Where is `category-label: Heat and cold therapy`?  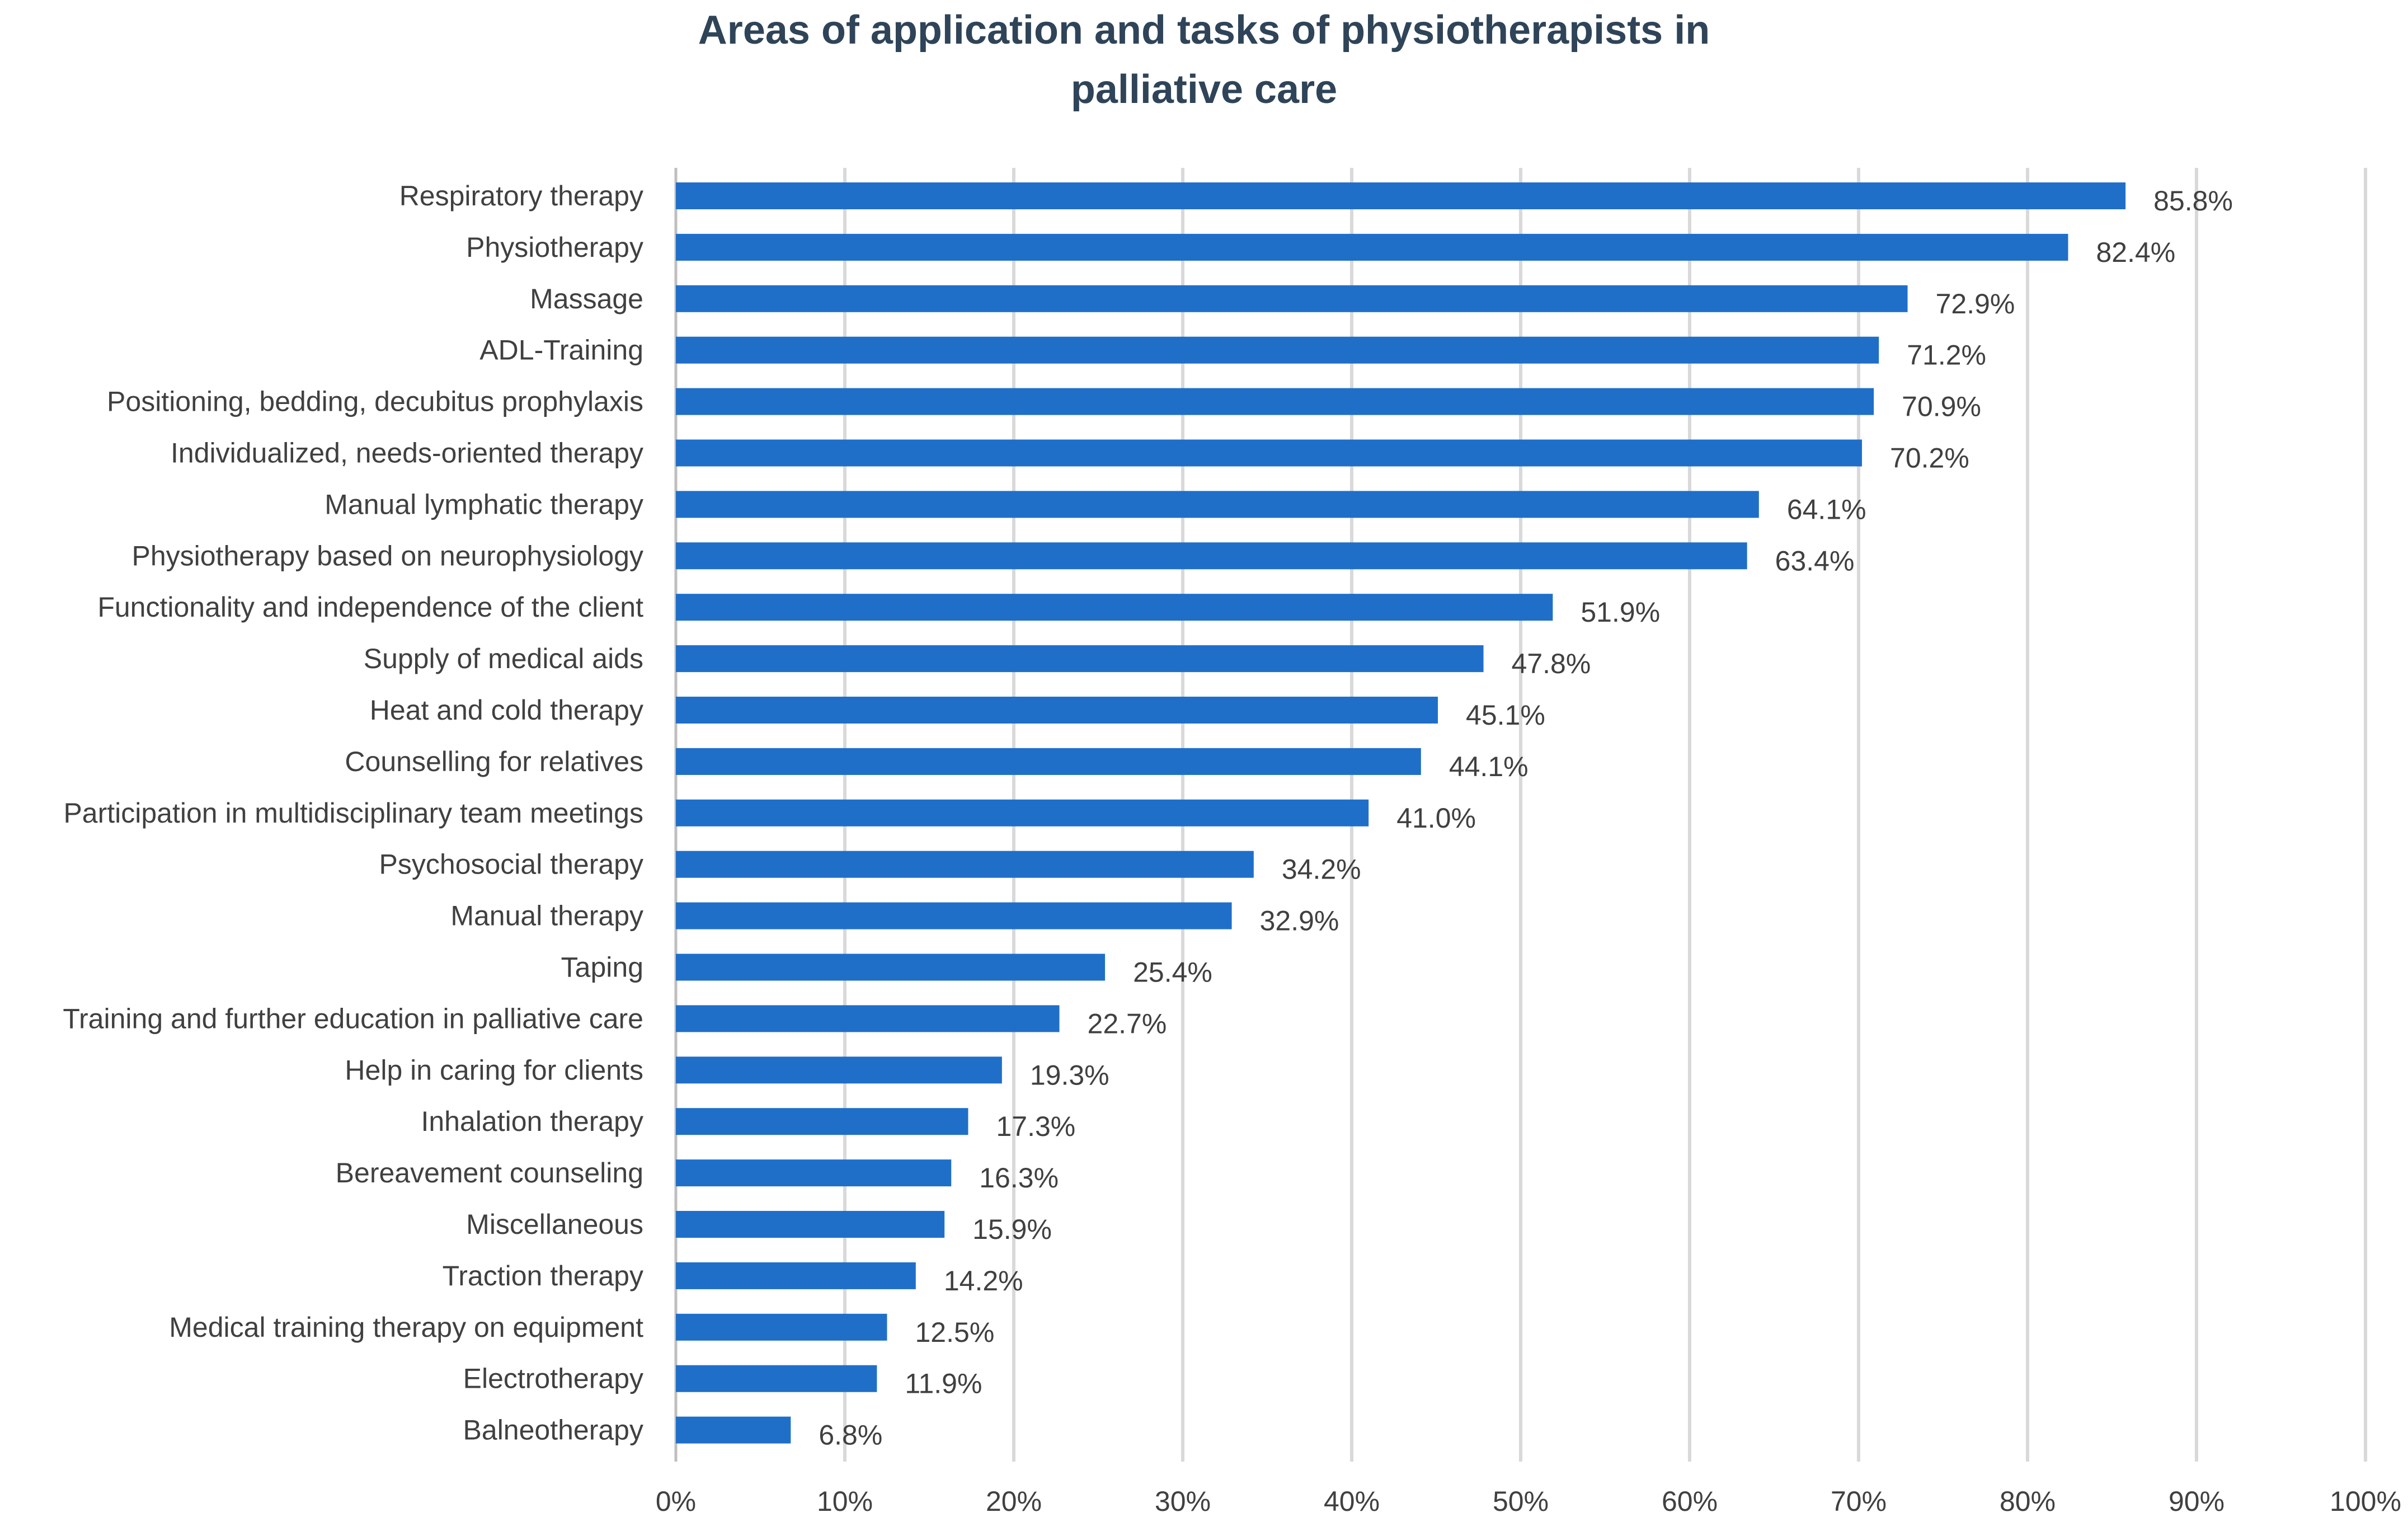
category-label: Heat and cold therapy is located at coordinates (506, 710).